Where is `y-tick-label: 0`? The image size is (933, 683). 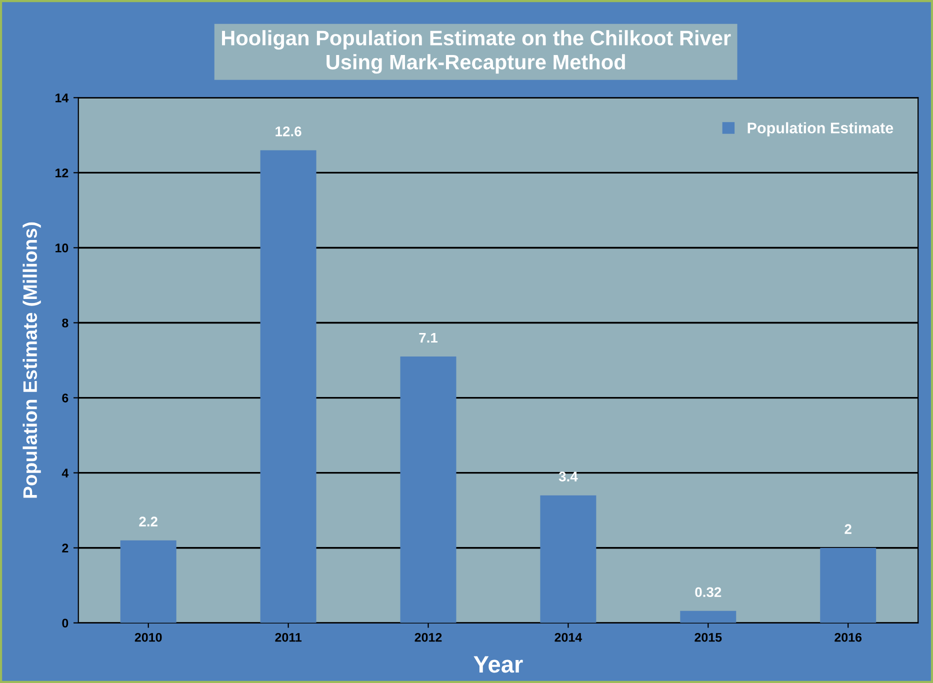
y-tick-label: 0 is located at coordinates (65, 623).